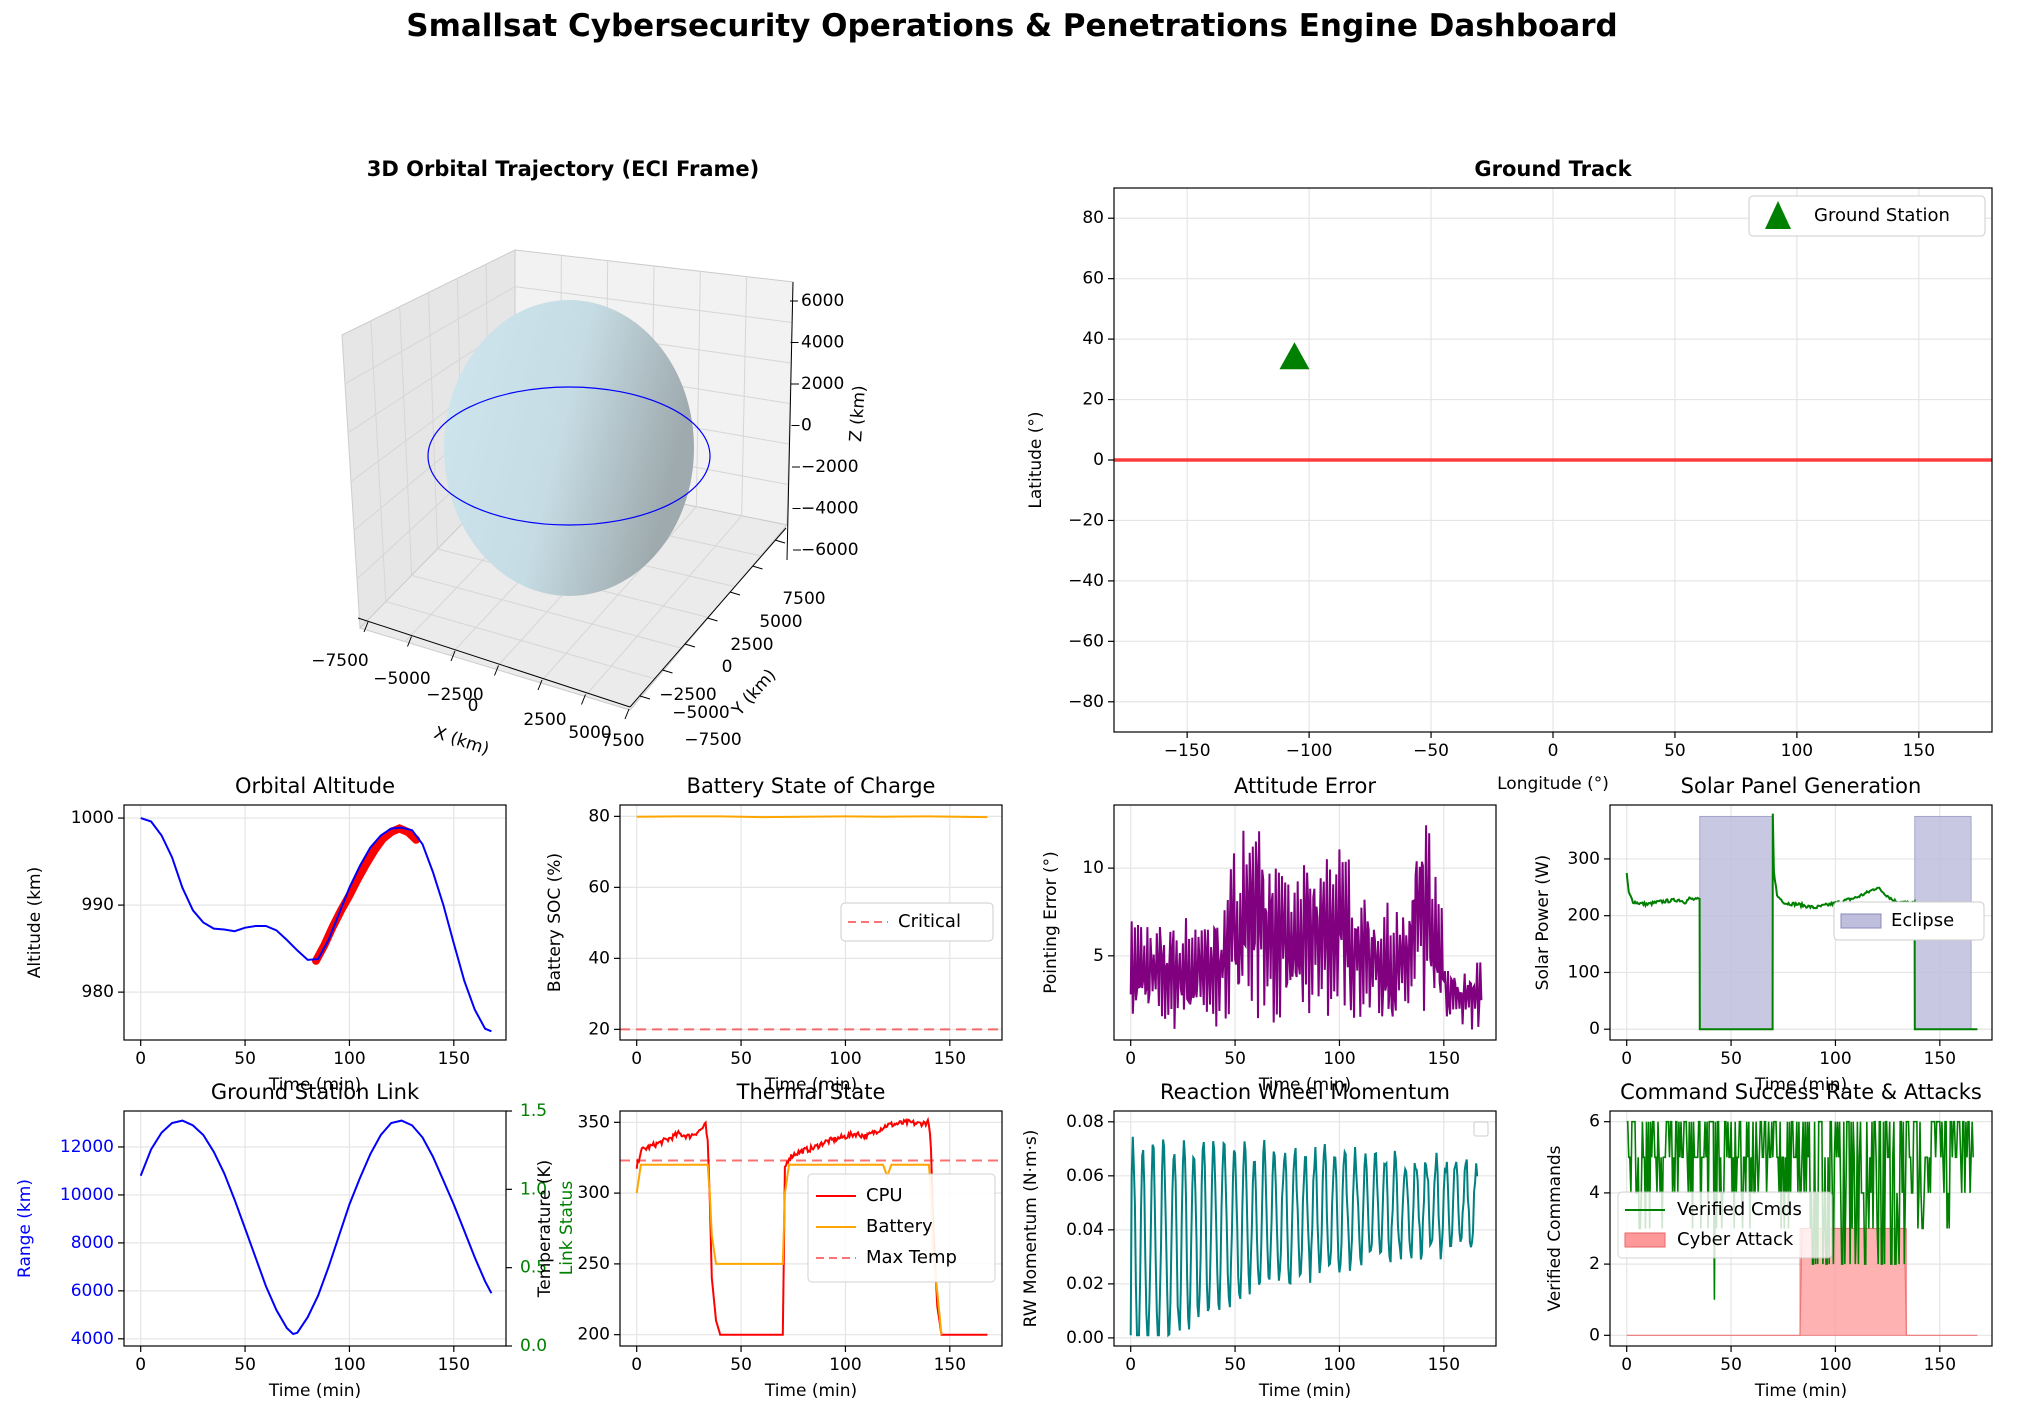 Image resolution: width=2024 pixels, height=1420 pixels. I want to click on orbit3d-xtick-label: −7500, so click(340, 661).